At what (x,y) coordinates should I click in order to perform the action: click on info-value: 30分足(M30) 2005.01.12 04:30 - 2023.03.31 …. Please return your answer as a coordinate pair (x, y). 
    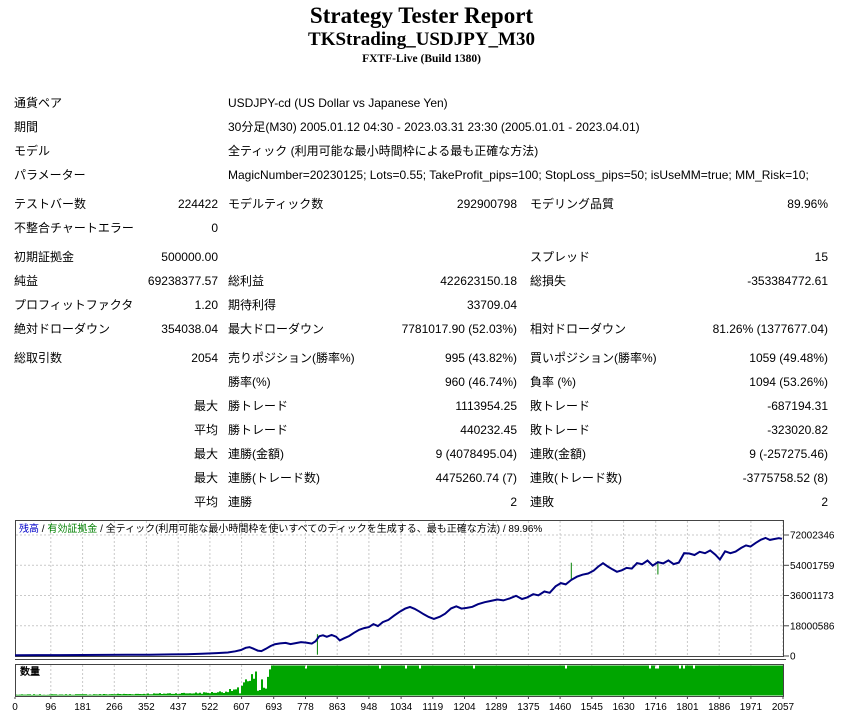
    Looking at the image, I should click on (434, 127).